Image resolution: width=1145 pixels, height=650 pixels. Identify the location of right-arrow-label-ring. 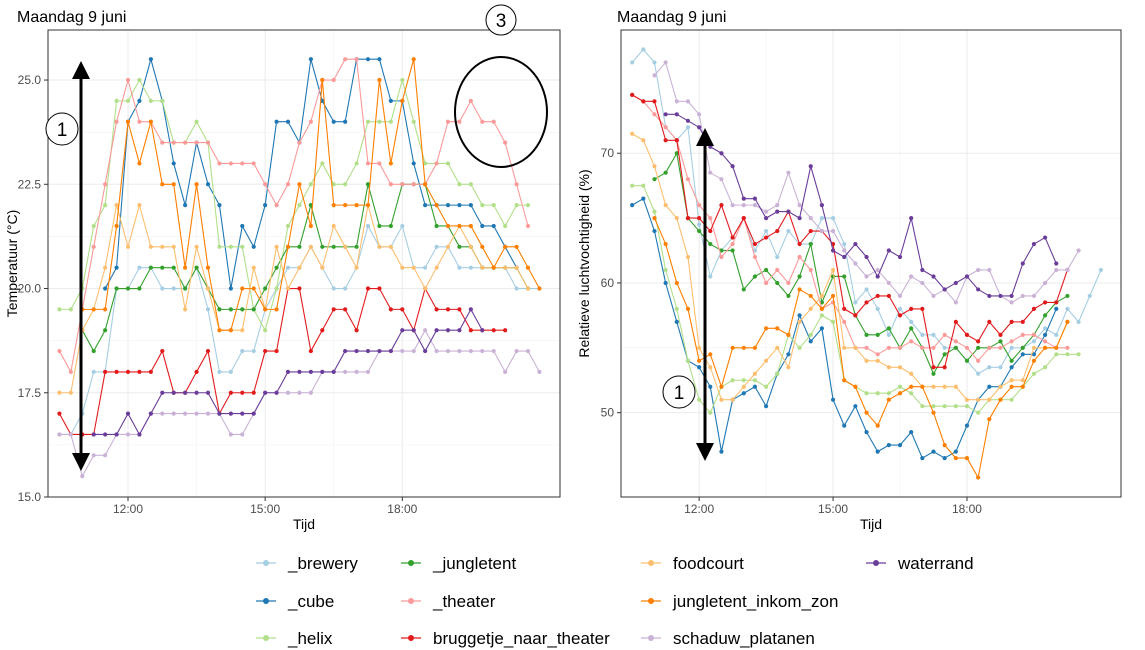
(679, 392).